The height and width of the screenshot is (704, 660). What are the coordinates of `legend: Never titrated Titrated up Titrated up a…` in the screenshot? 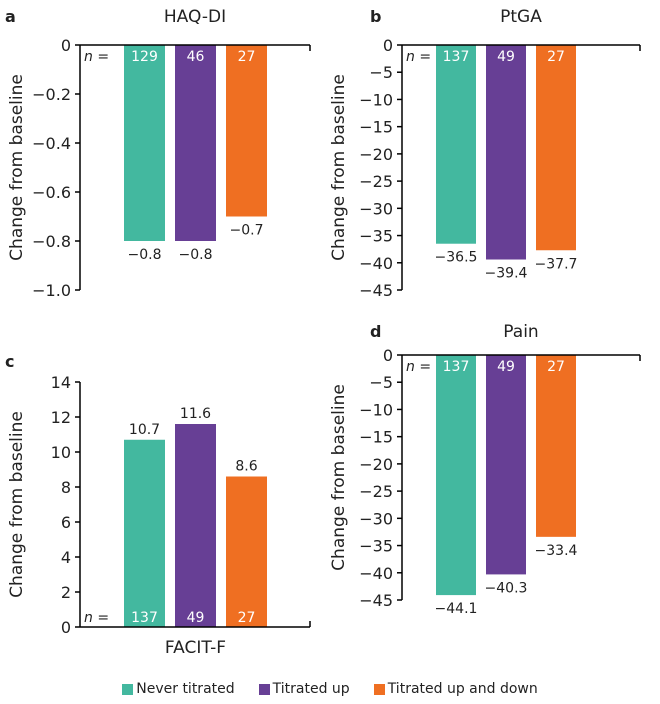 It's located at (330, 689).